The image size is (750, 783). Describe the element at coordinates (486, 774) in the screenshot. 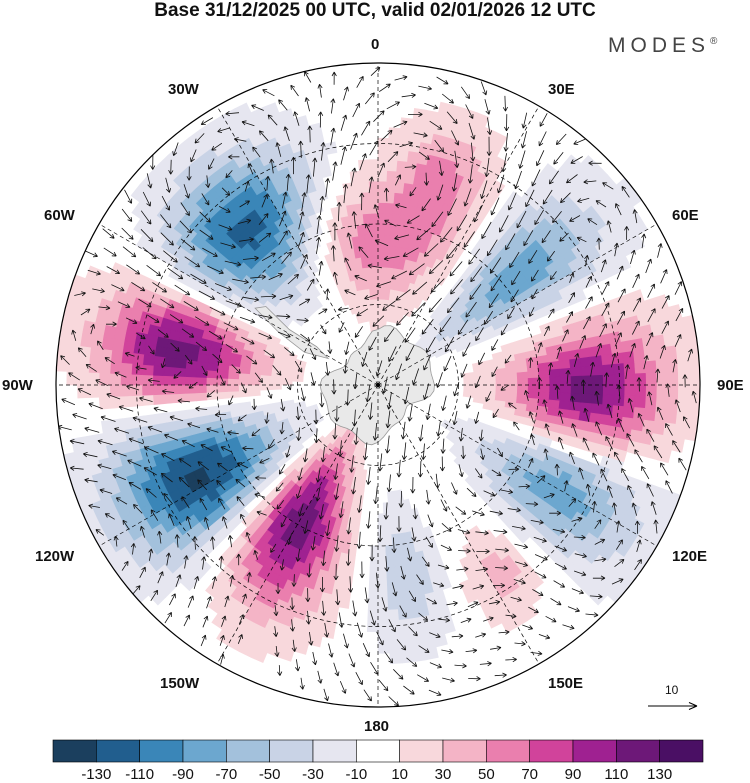

I see `colorbar-tick-label: 50` at that location.